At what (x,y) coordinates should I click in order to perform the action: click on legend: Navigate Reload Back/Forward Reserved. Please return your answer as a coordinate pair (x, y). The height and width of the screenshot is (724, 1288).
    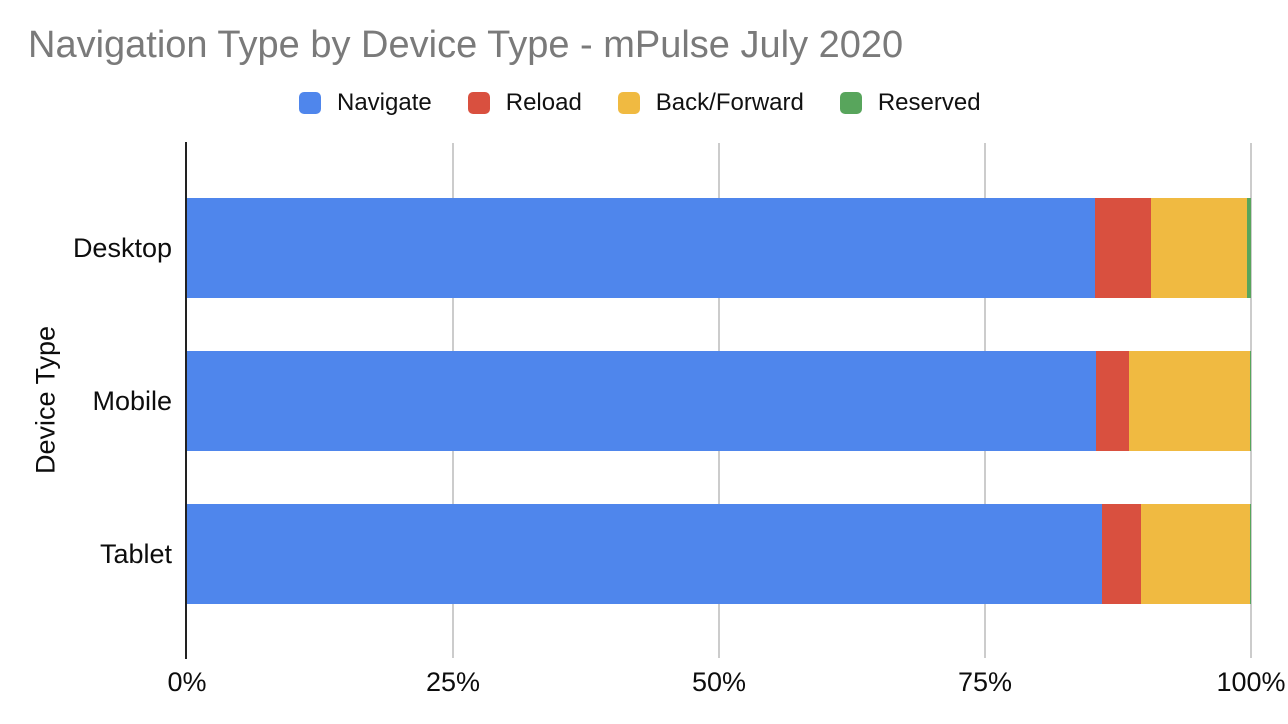
    Looking at the image, I should click on (640, 103).